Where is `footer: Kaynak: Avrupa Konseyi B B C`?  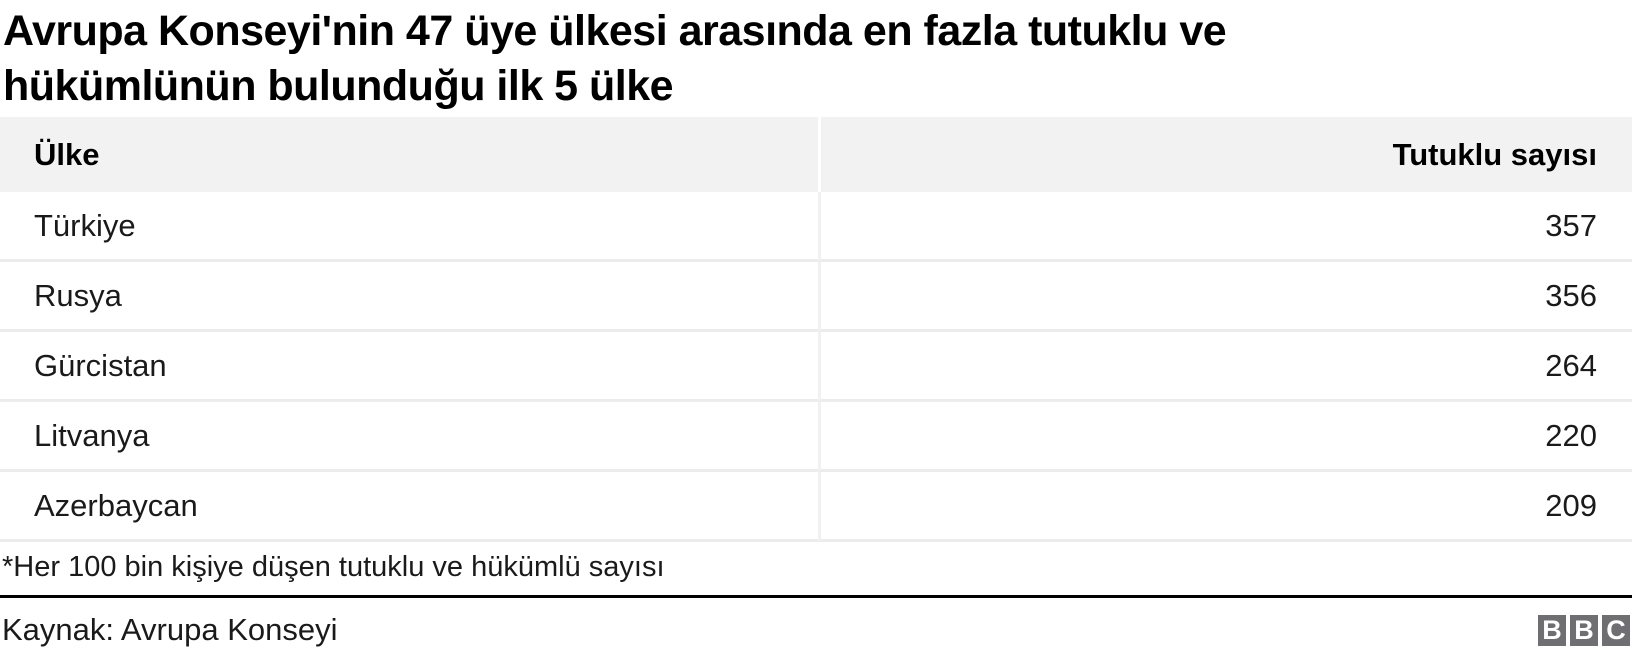
footer: Kaynak: Avrupa Konseyi B B C is located at coordinates (816, 623).